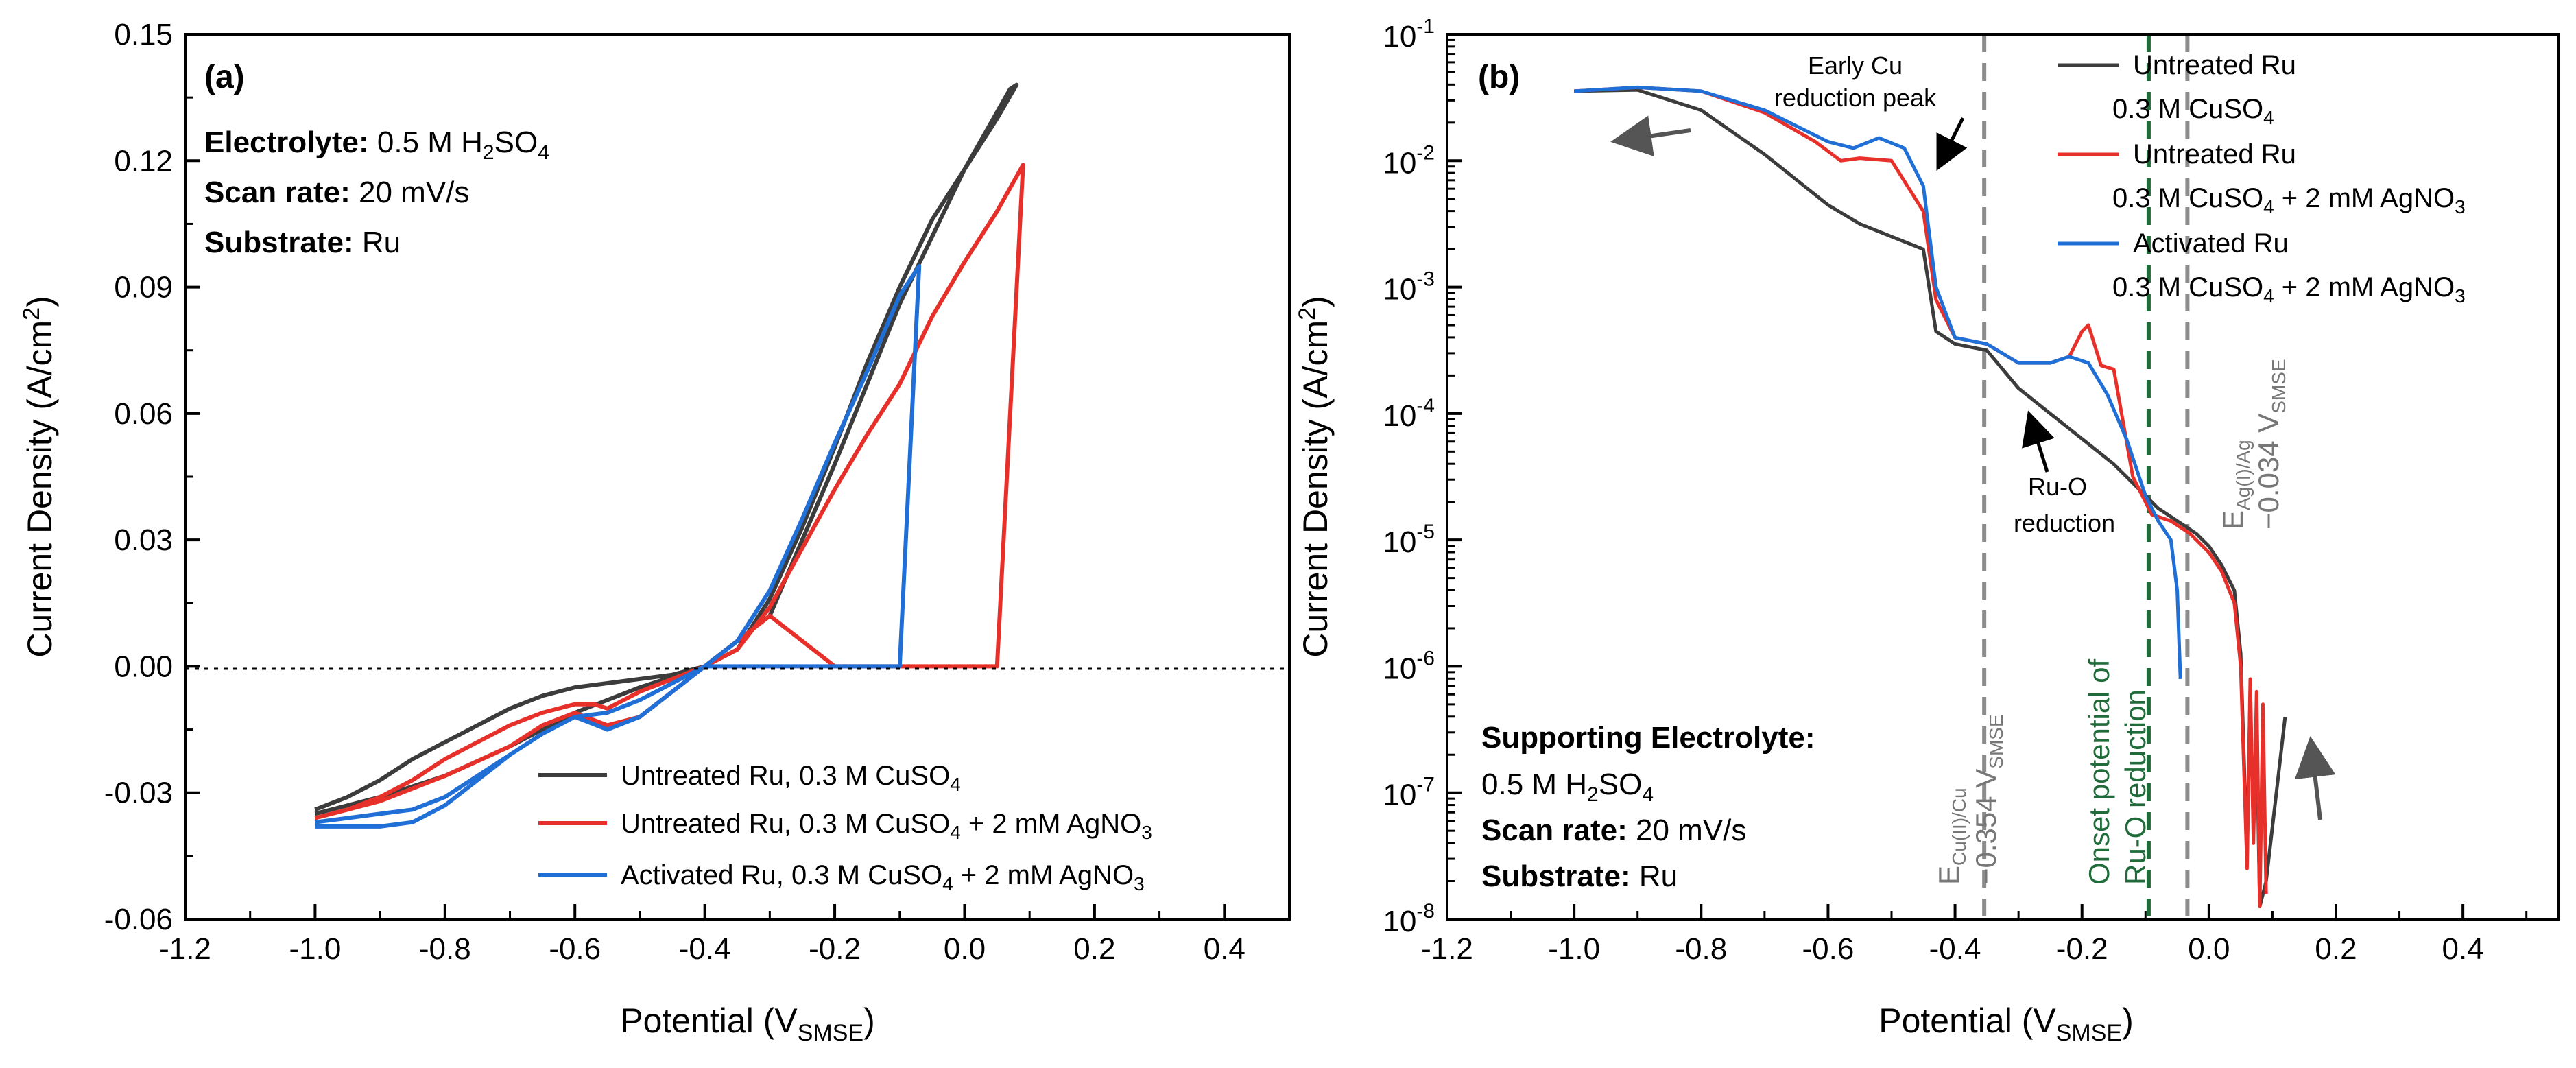  Describe the element at coordinates (1701, 949) in the screenshot. I see `chart-b-x-tick-label: -0.8` at that location.